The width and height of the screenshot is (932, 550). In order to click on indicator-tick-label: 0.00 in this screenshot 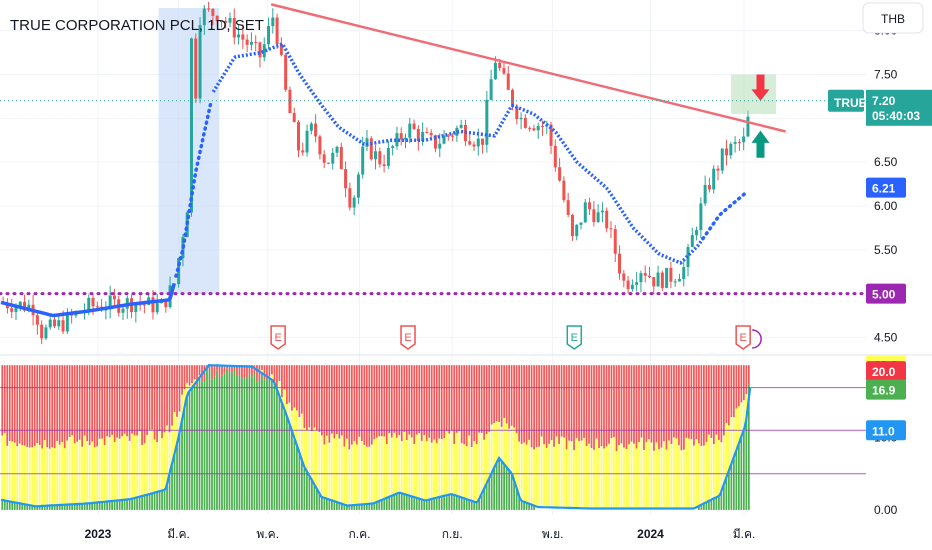, I will do `click(886, 510)`.